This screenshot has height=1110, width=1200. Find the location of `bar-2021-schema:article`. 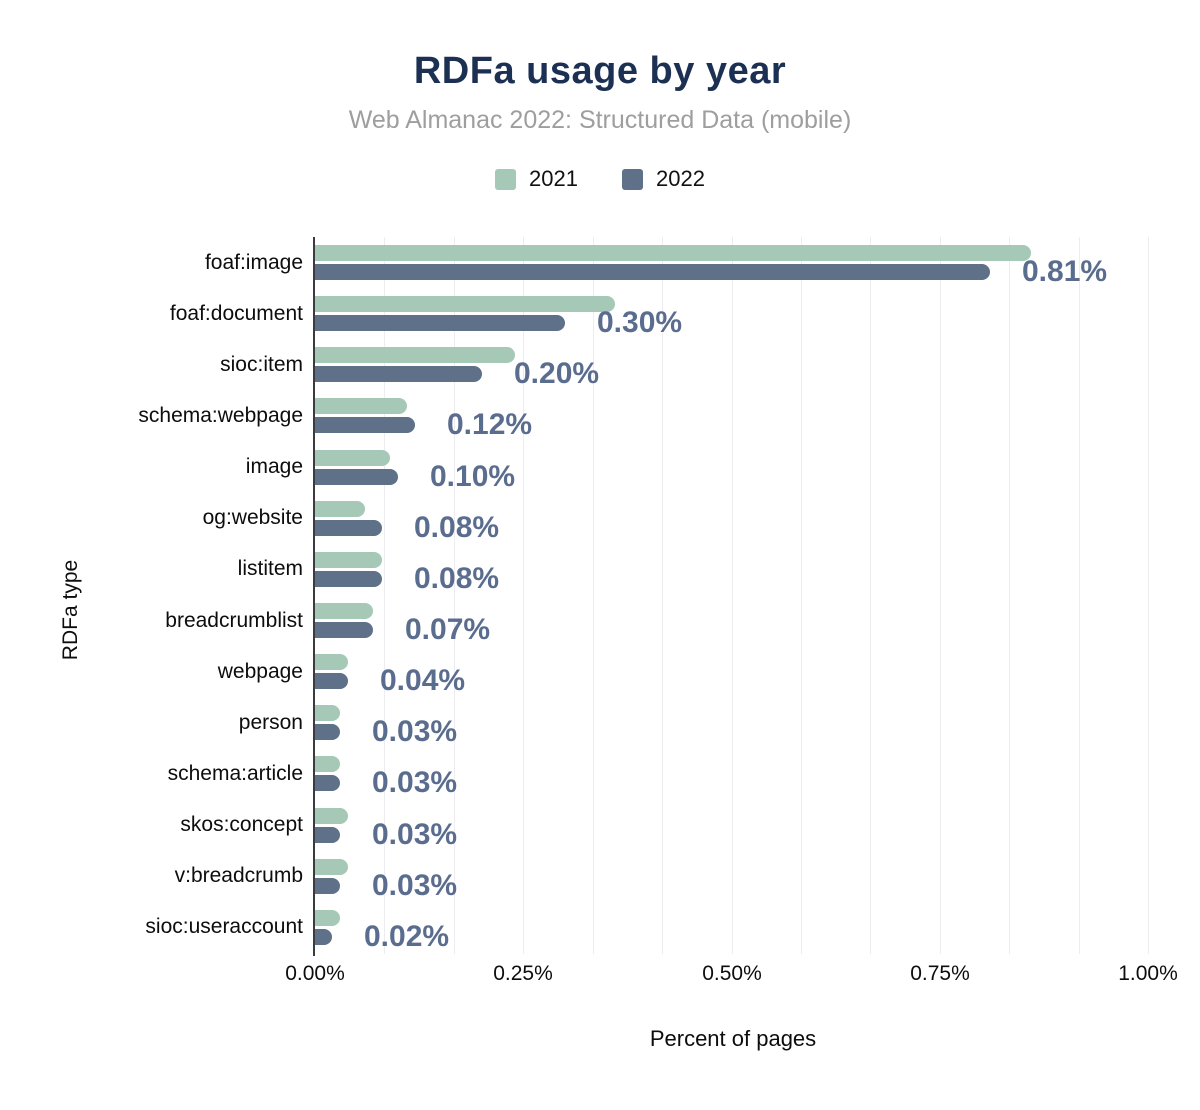

bar-2021-schema:article is located at coordinates (327, 764).